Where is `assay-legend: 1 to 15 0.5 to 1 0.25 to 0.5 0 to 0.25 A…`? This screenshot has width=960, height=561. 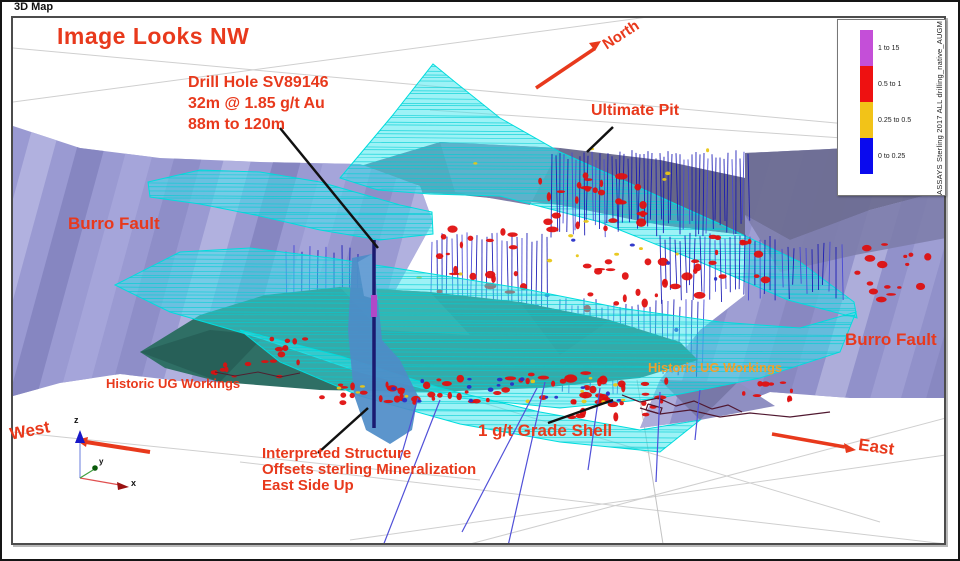
assay-legend: 1 to 15 0.5 to 1 0.25 to 0.5 0 to 0.25 A… is located at coordinates (891, 107).